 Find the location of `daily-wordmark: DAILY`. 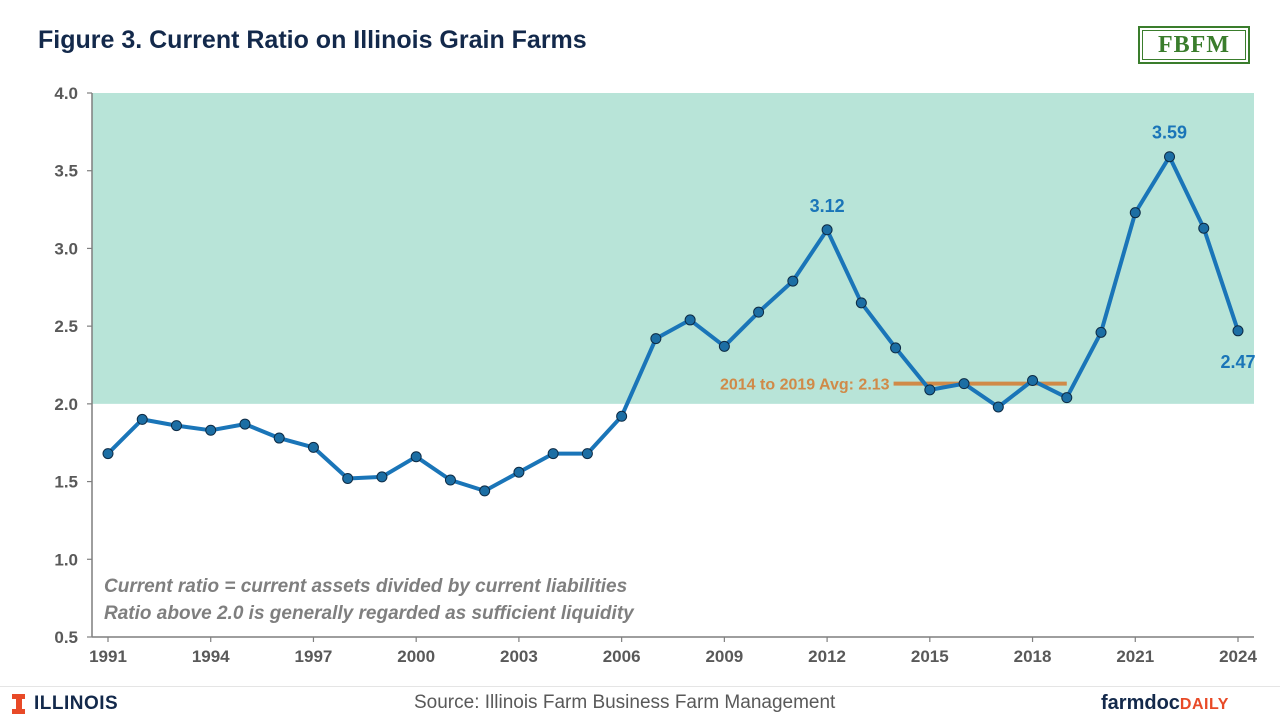

daily-wordmark: DAILY is located at coordinates (1204, 704).